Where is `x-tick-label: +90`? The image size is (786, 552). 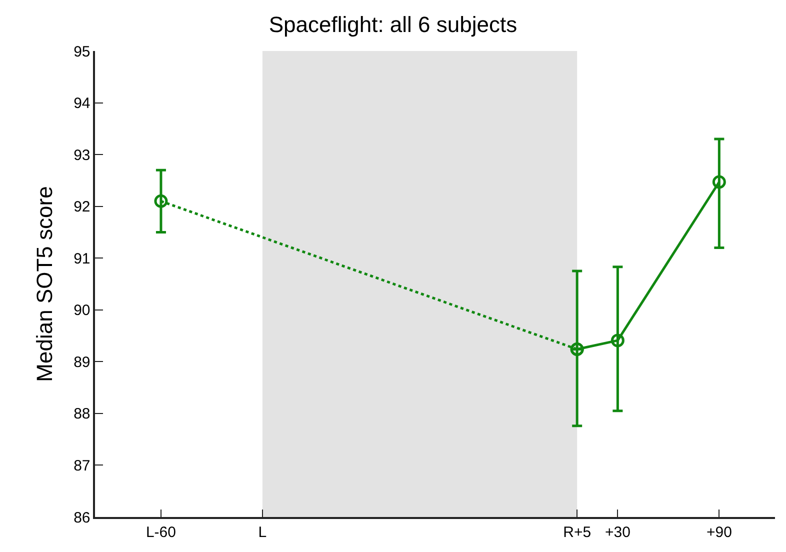 x-tick-label: +90 is located at coordinates (719, 532).